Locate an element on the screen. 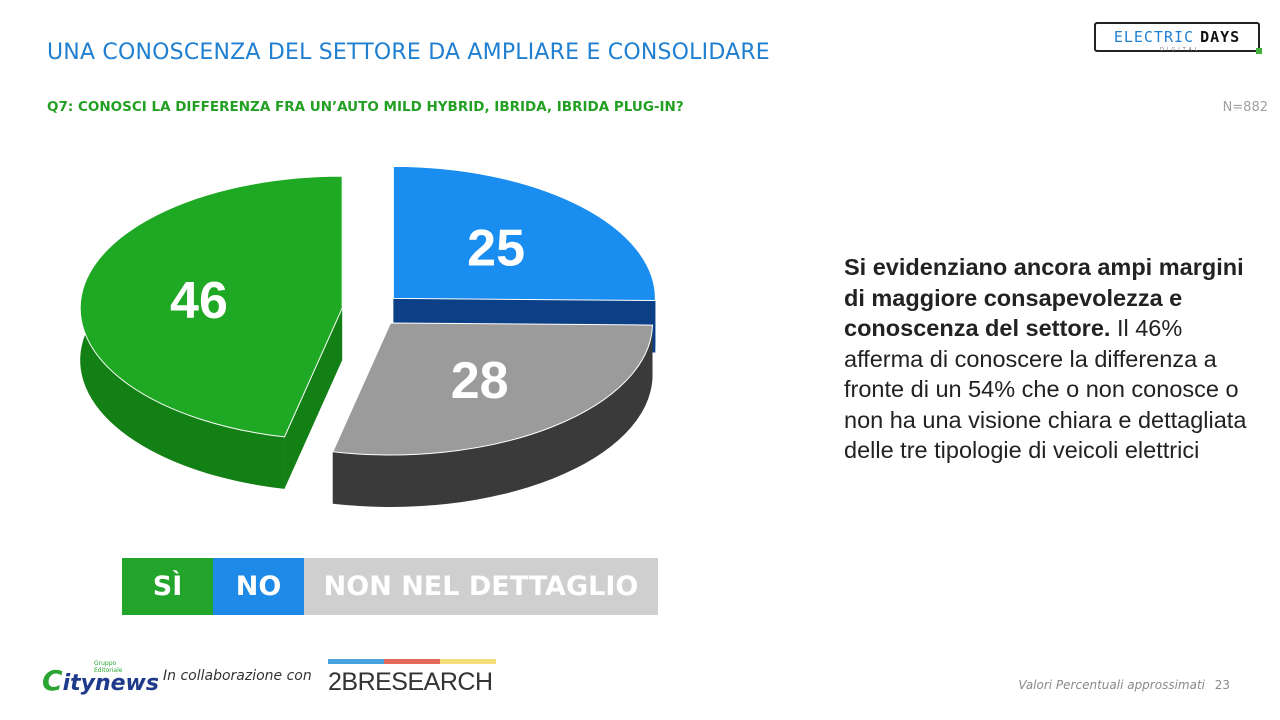 The height and width of the screenshot is (720, 1280). electric-days-text-2: DAYS is located at coordinates (1220, 37).